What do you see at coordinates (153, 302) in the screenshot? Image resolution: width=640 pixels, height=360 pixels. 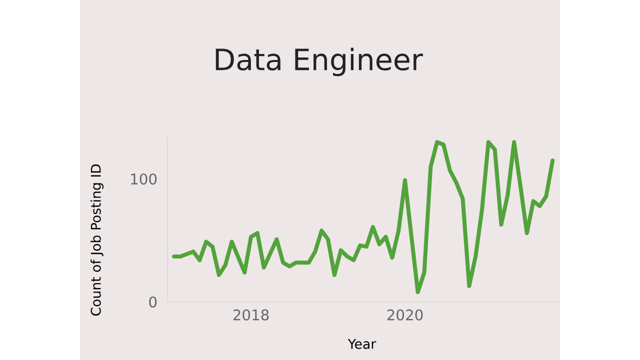 I see `y-tick-label: 0` at bounding box center [153, 302].